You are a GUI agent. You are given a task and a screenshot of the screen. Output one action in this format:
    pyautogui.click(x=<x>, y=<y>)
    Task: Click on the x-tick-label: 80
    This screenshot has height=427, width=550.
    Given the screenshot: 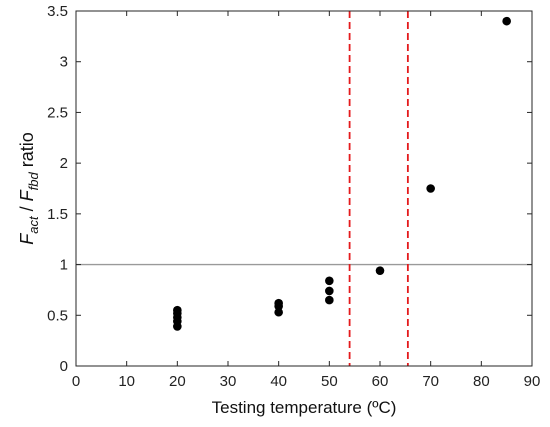 What is the action you would take?
    pyautogui.click(x=481, y=381)
    